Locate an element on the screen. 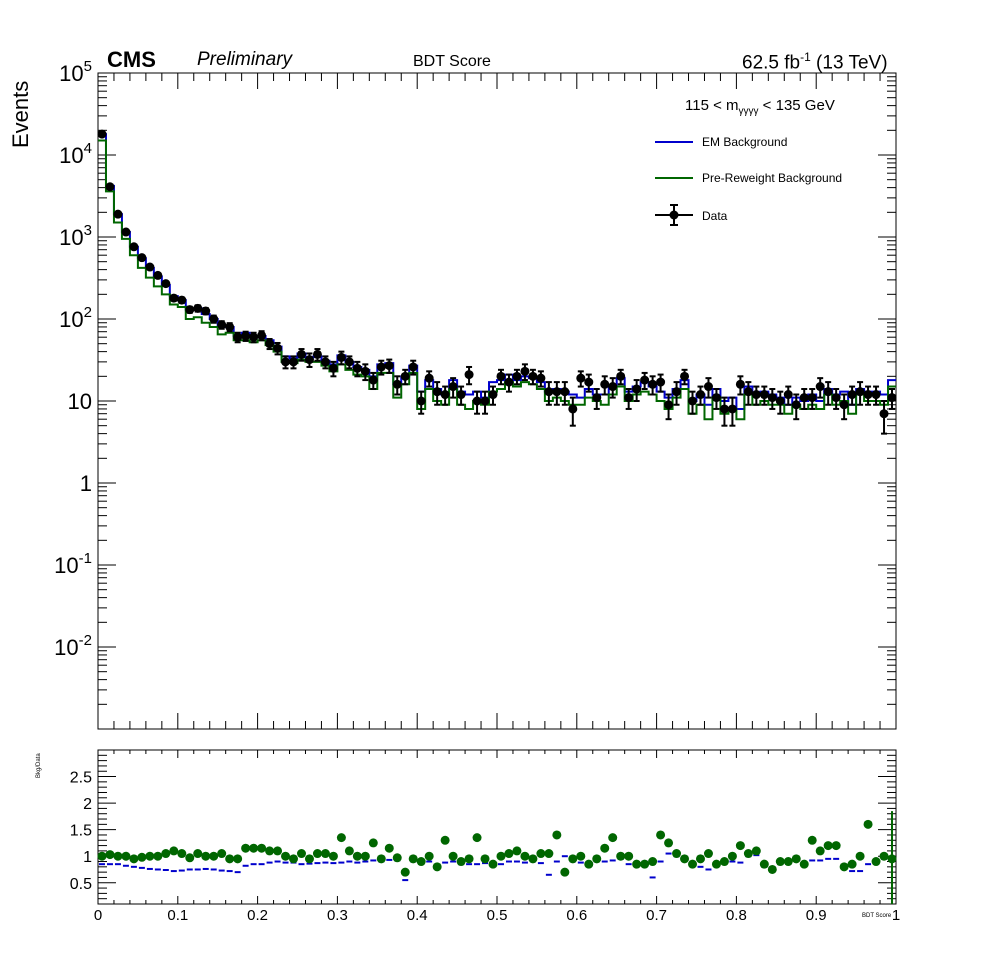  ratio-x-tick-label: 0.9 is located at coordinates (816, 915).